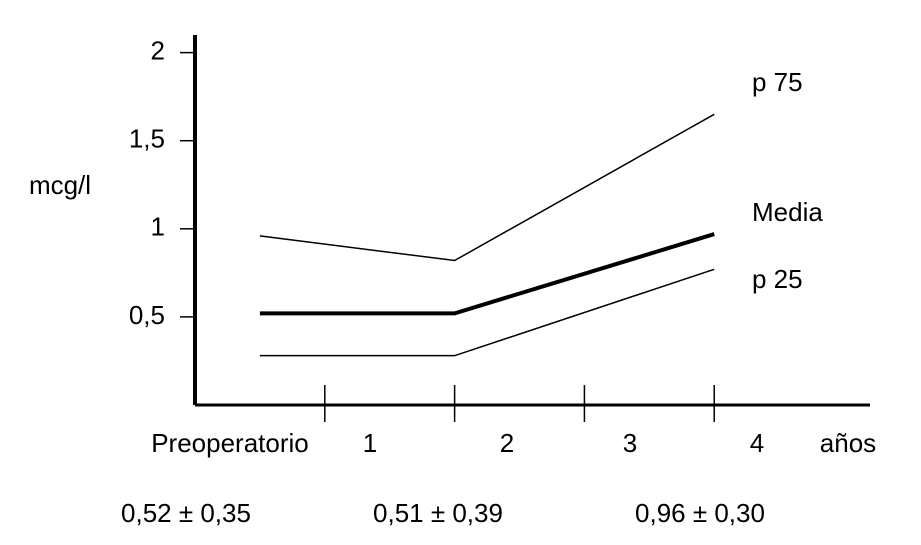 This screenshot has height=545, width=921. What do you see at coordinates (848, 443) in the screenshot?
I see `x-label: años` at bounding box center [848, 443].